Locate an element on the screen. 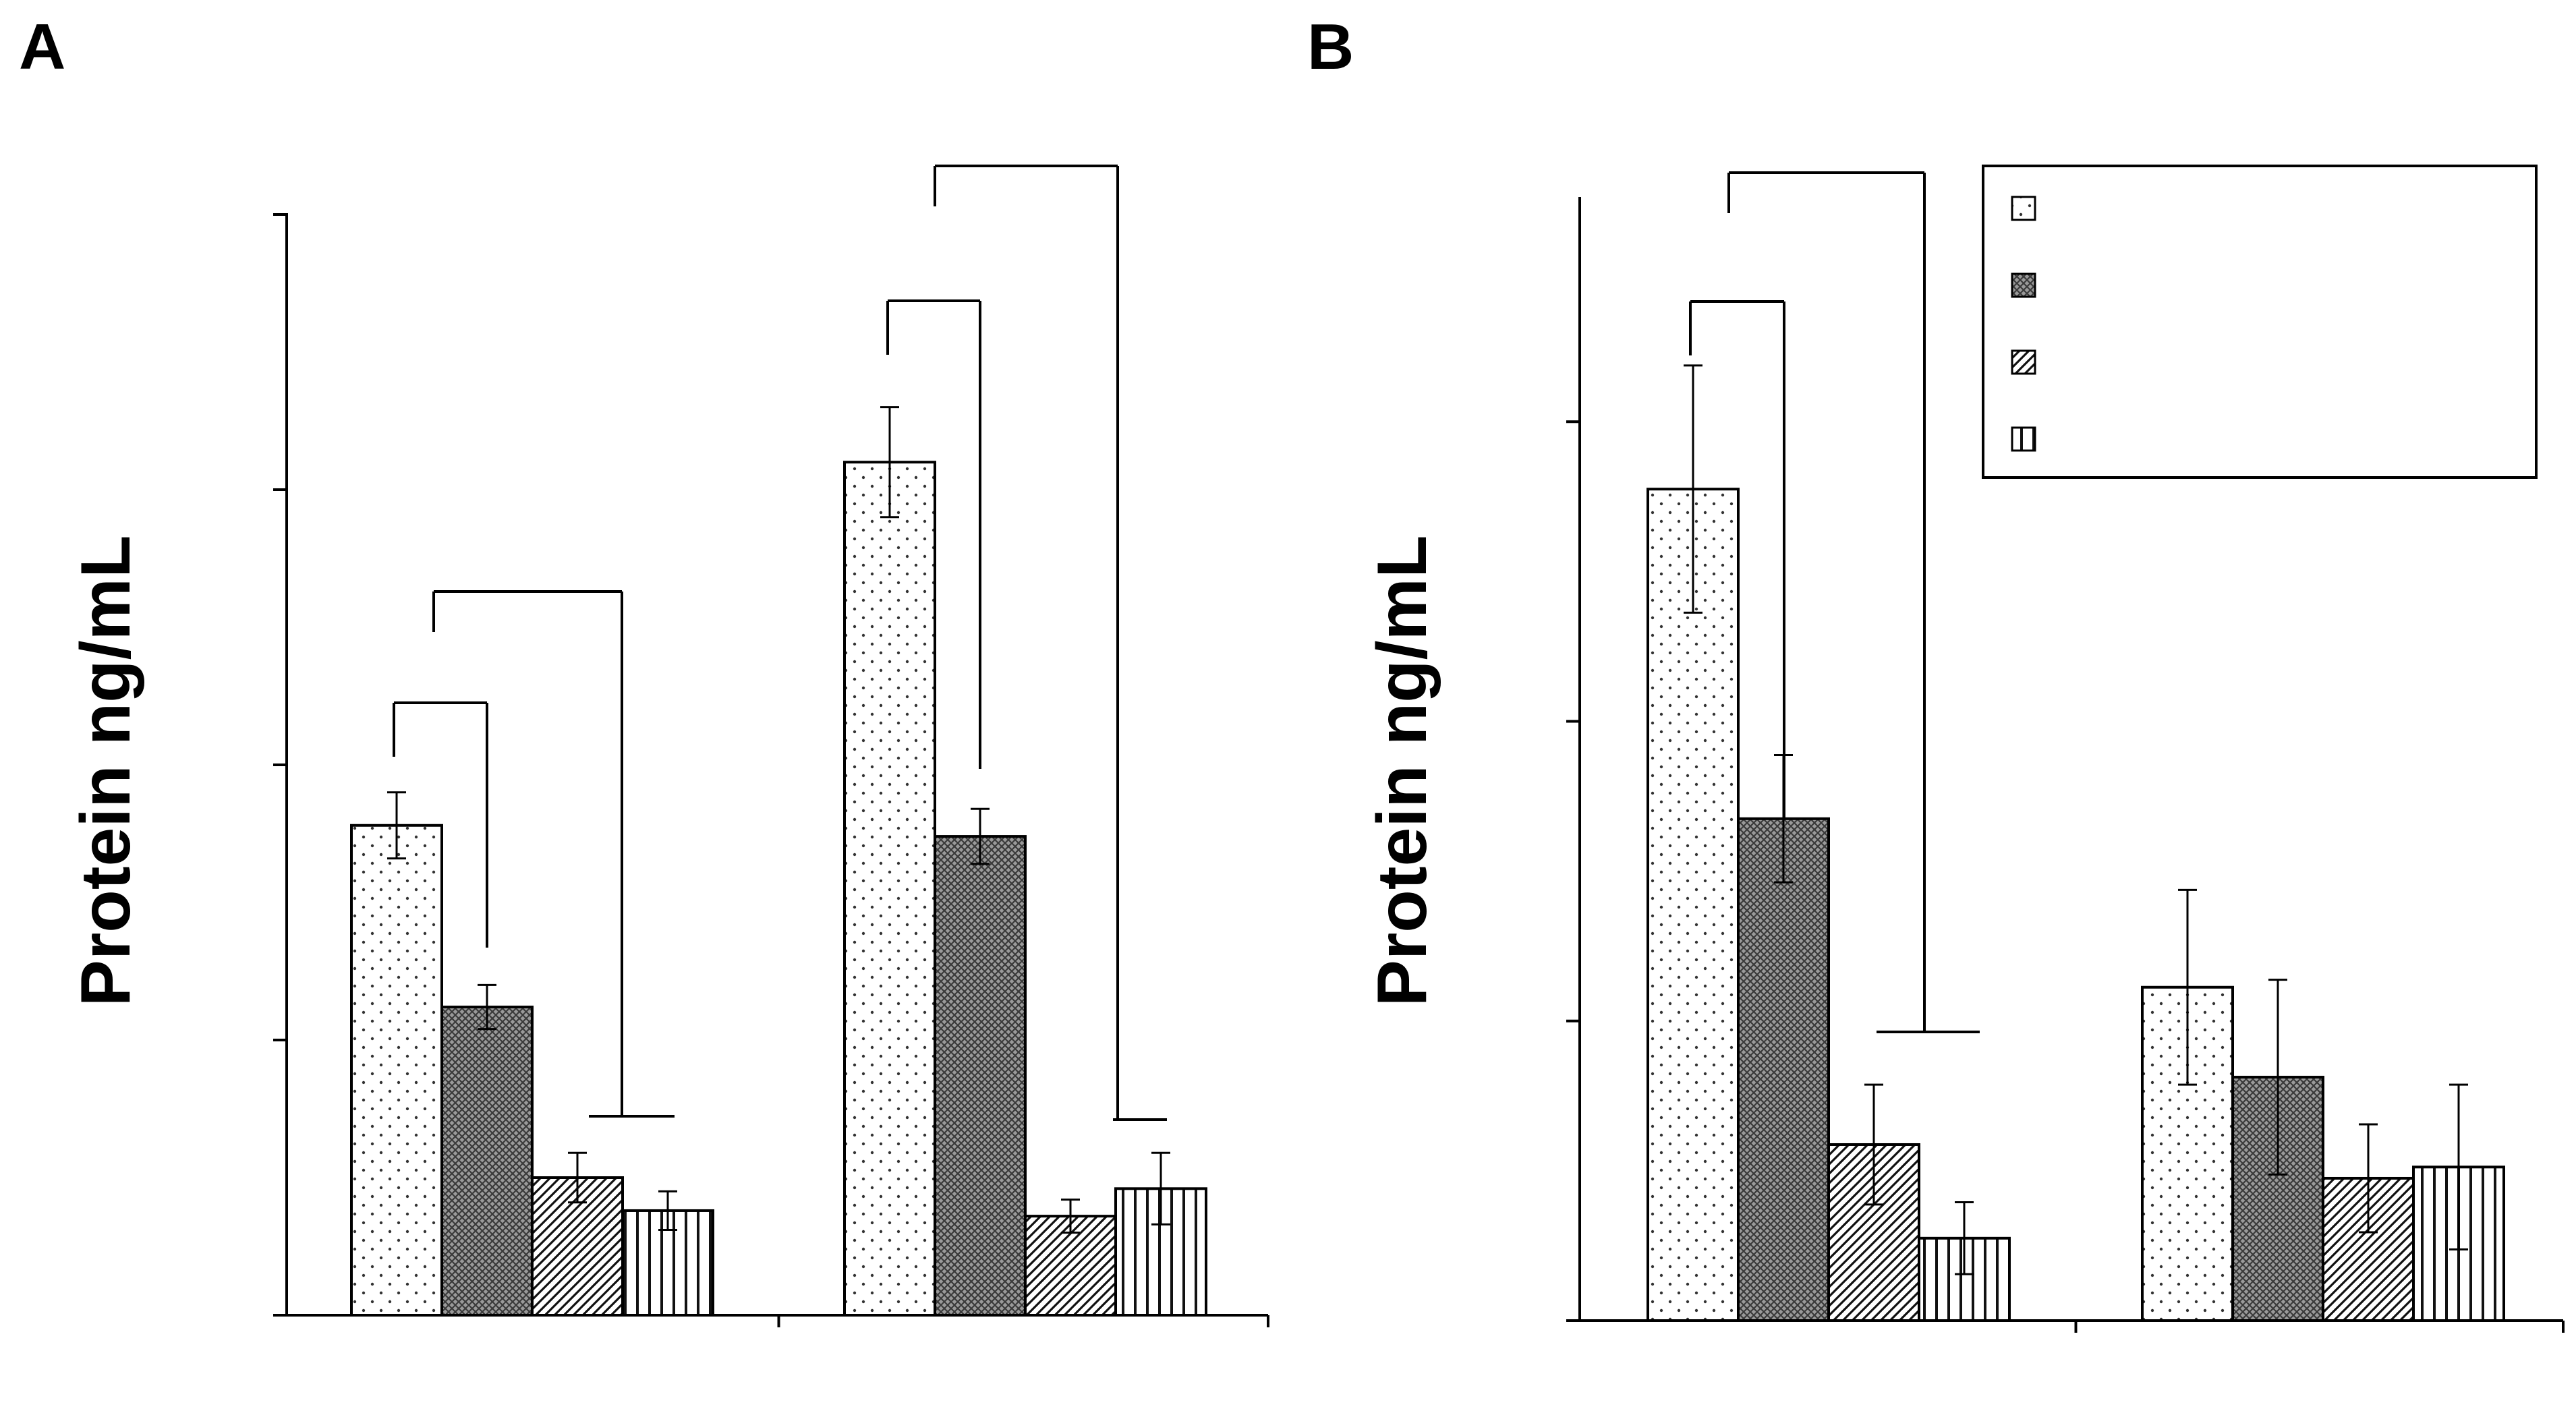 The height and width of the screenshot is (1413, 2576). panel-b-y-axis-title: Protein ng/mL is located at coordinates (1402, 770).